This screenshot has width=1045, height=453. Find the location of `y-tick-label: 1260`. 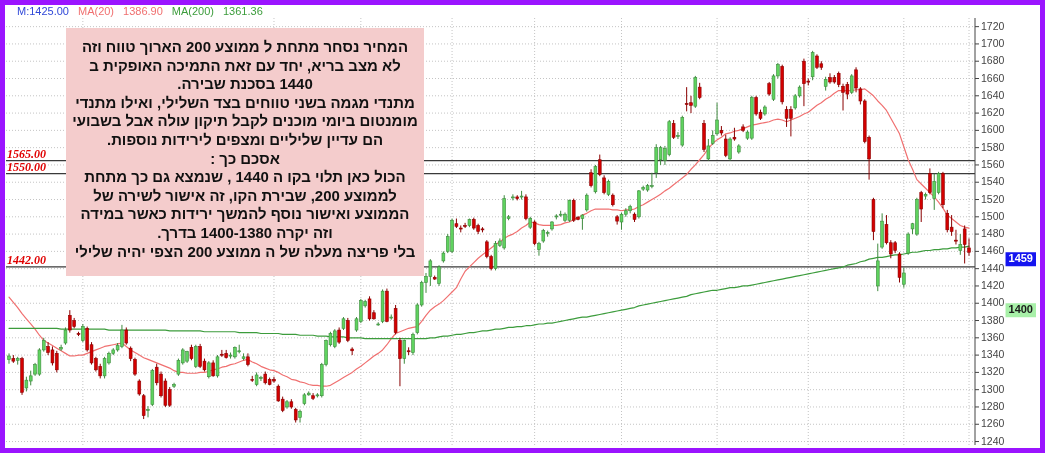

y-tick-label: 1260 is located at coordinates (993, 423).